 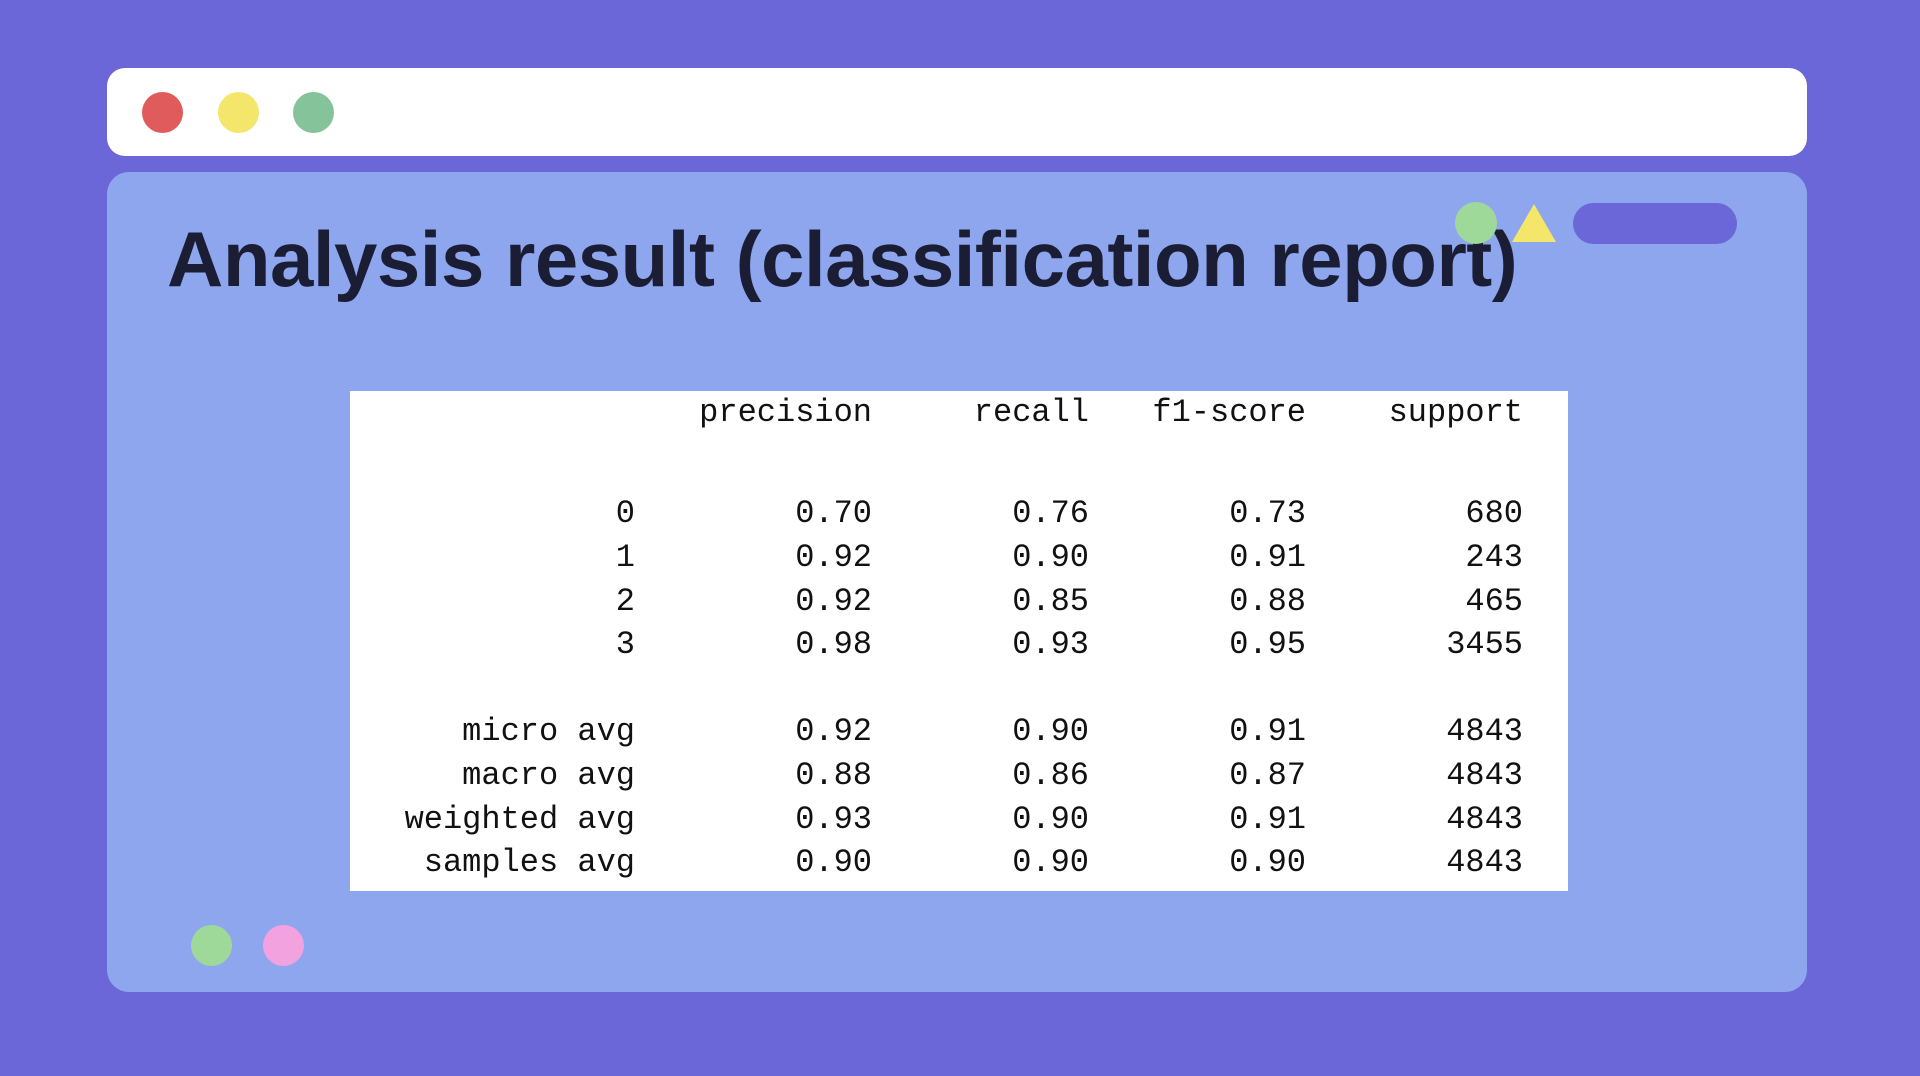 I want to click on table-row: weighted avg 0.93 0.90 0.91 4843, so click(x=936, y=820).